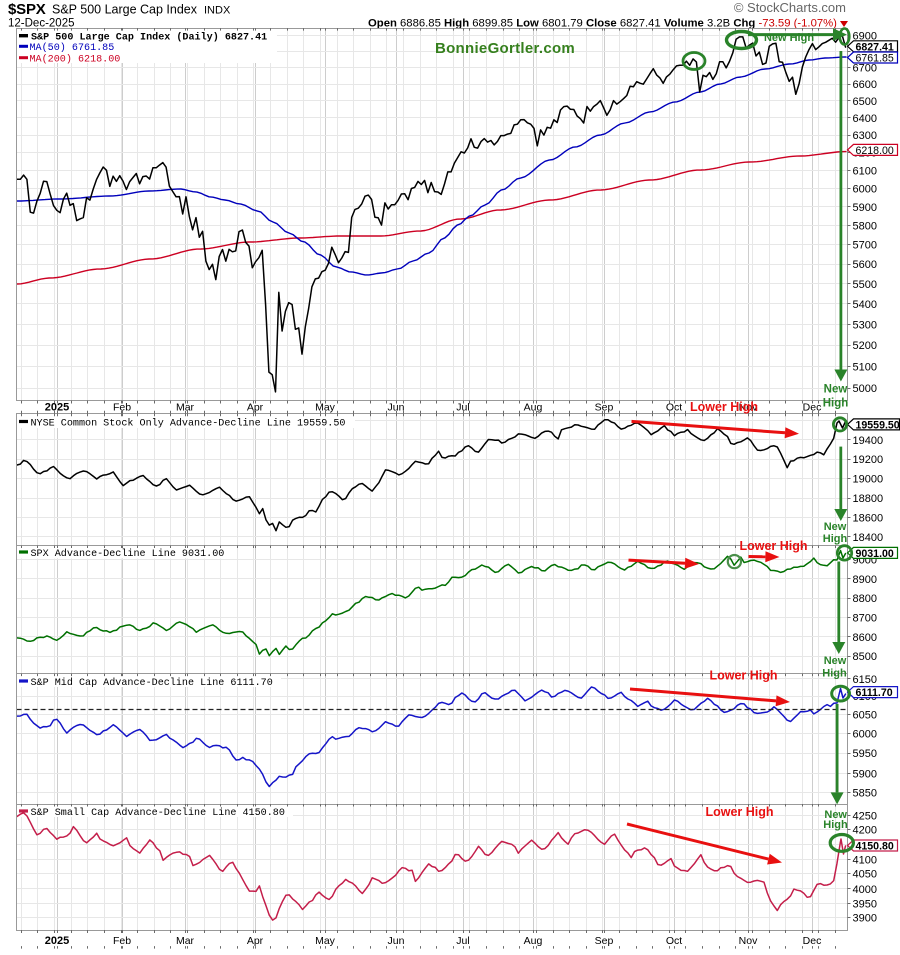 The height and width of the screenshot is (955, 900). Describe the element at coordinates (865, 119) in the screenshot. I see `svg-text: 6400` at that location.